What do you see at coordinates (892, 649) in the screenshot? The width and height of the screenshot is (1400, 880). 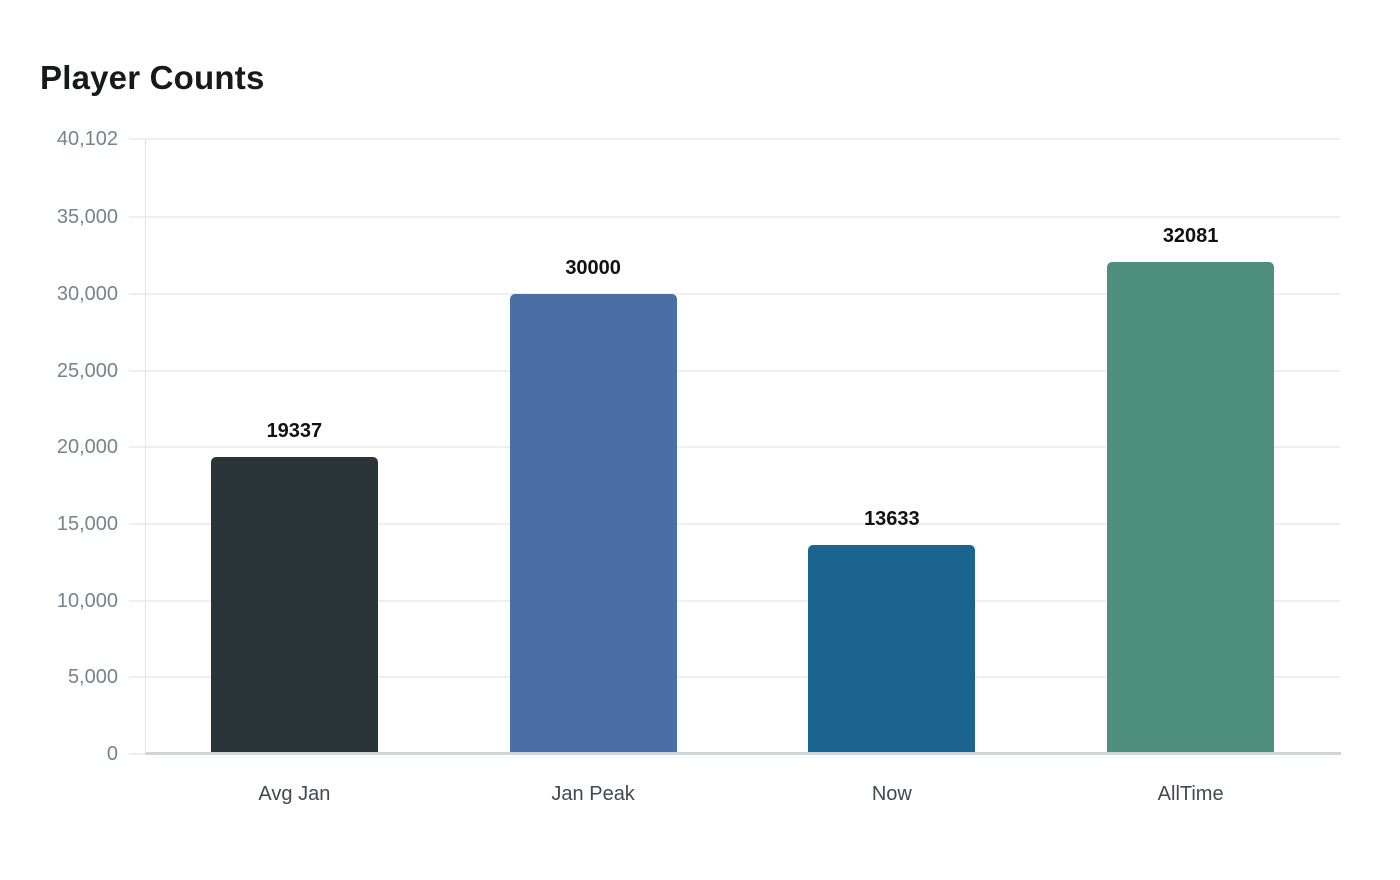 I see `bar-now` at bounding box center [892, 649].